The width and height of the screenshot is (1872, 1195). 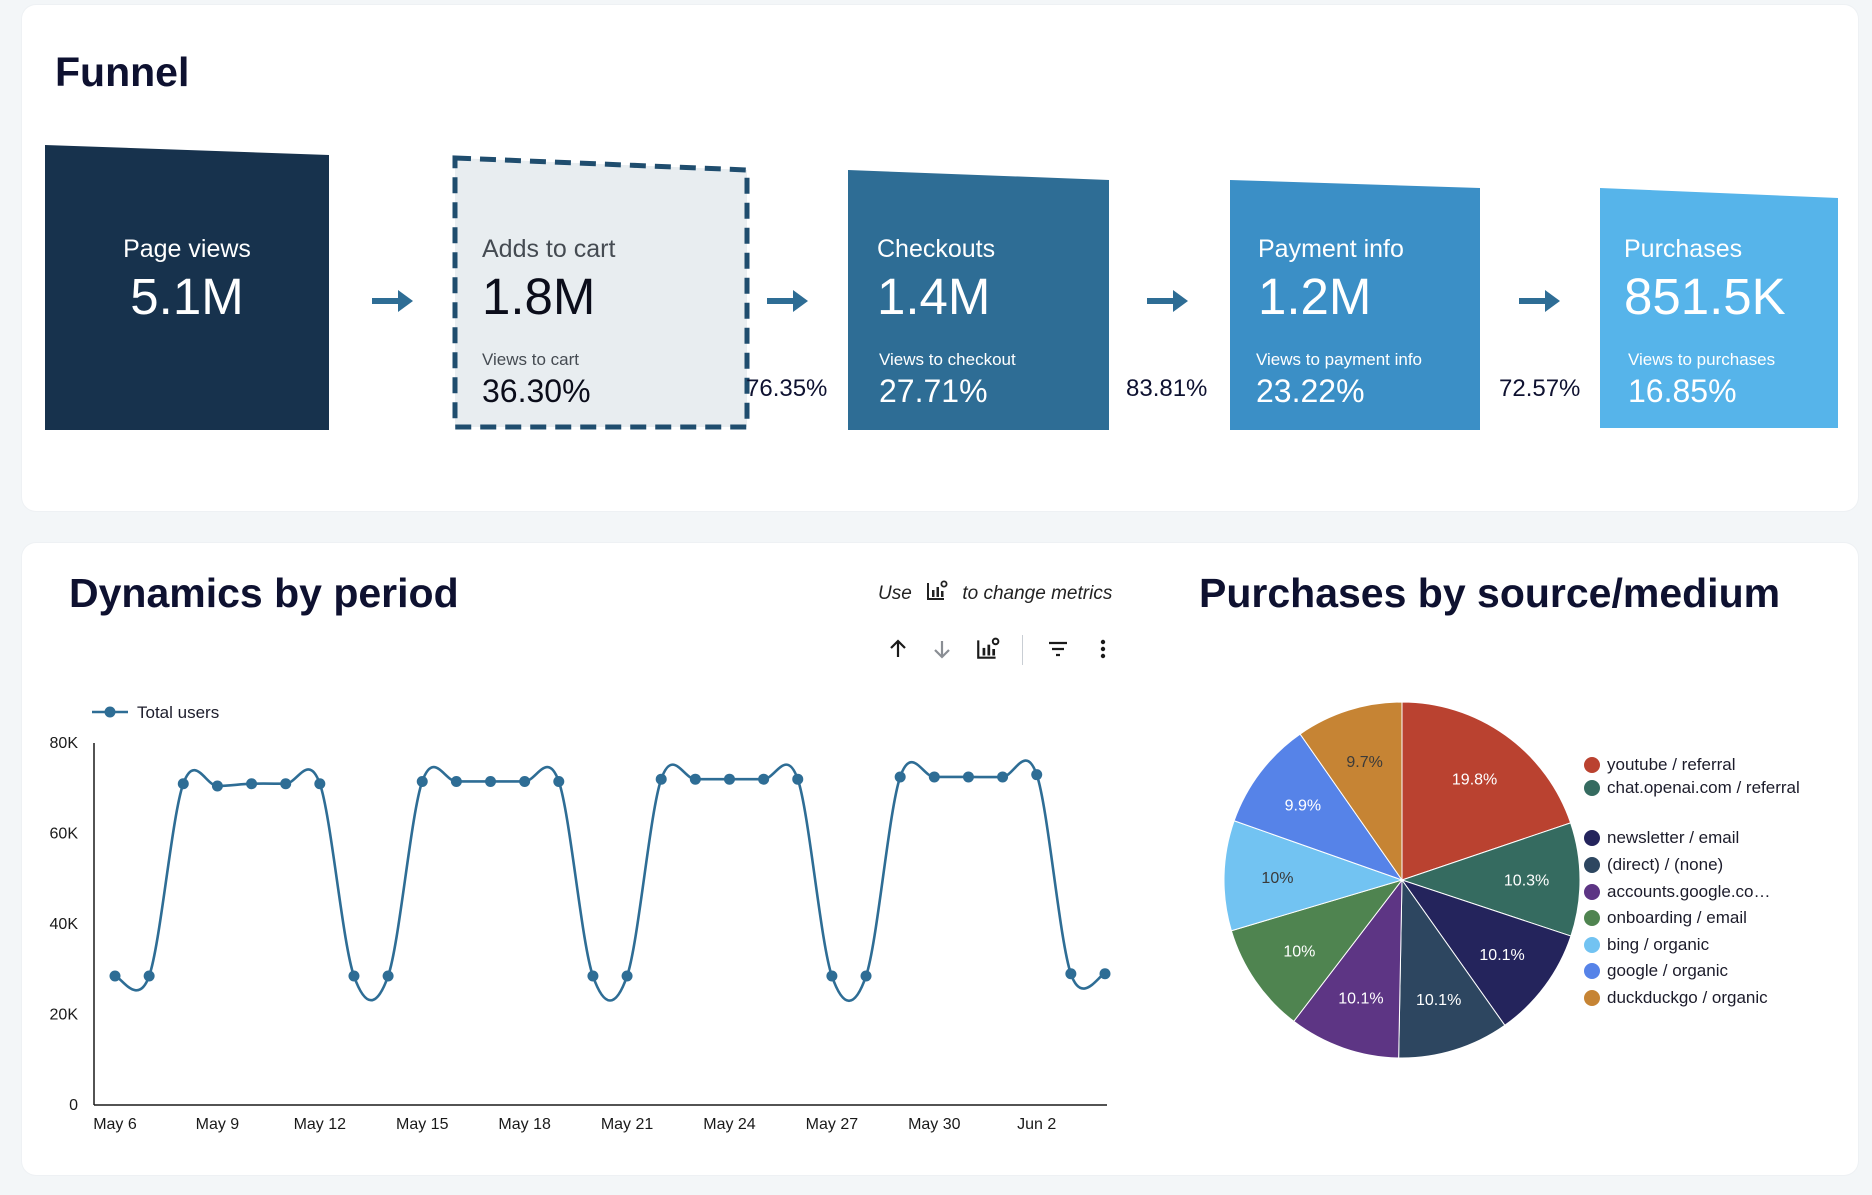 What do you see at coordinates (942, 649) in the screenshot?
I see `sort-descending-icon` at bounding box center [942, 649].